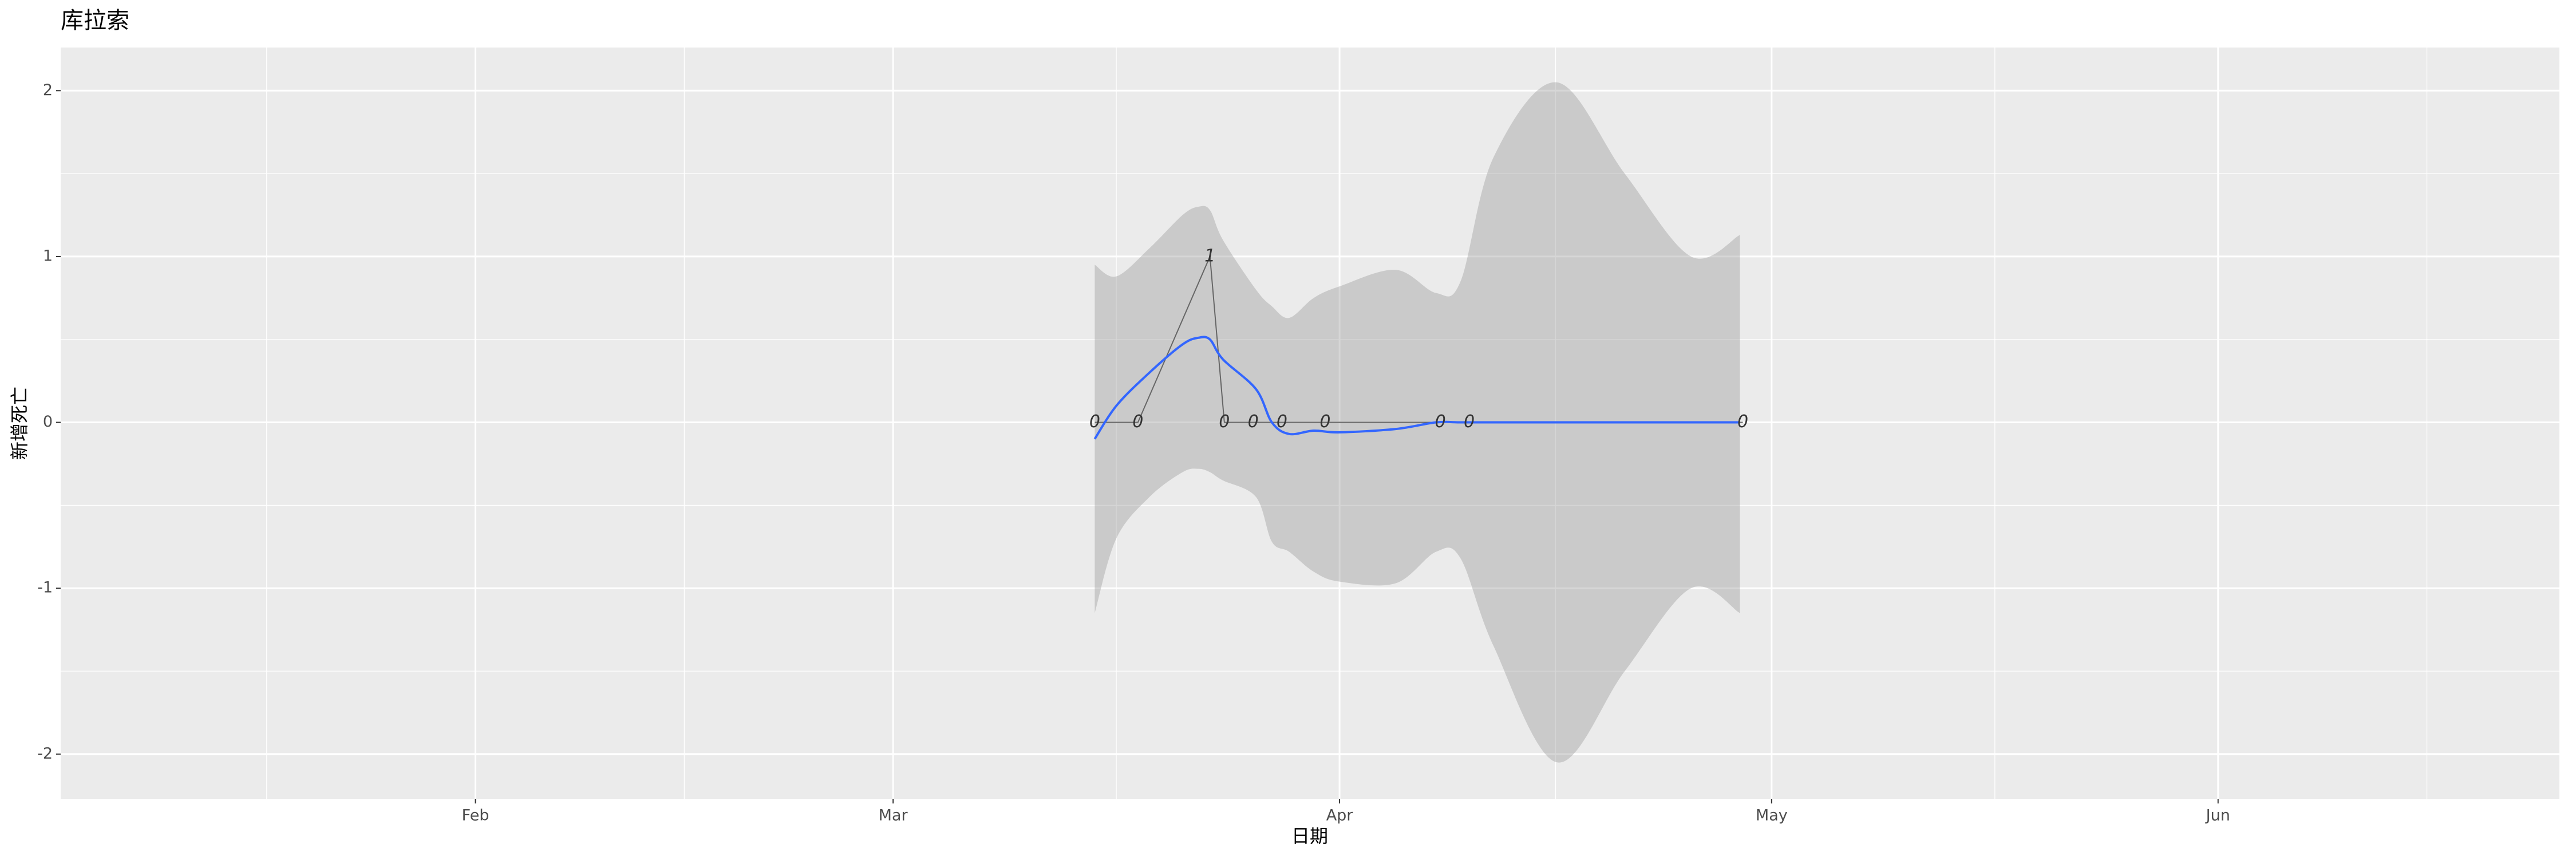  What do you see at coordinates (475, 816) in the screenshot?
I see `x-tick-label: Feb` at bounding box center [475, 816].